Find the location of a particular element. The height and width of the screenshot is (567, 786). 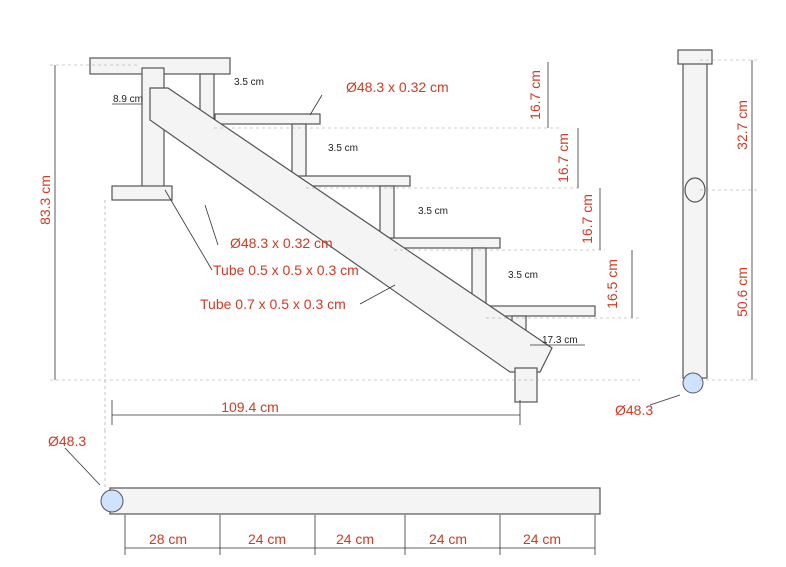

dimension: 16.5 cm is located at coordinates (612, 284).